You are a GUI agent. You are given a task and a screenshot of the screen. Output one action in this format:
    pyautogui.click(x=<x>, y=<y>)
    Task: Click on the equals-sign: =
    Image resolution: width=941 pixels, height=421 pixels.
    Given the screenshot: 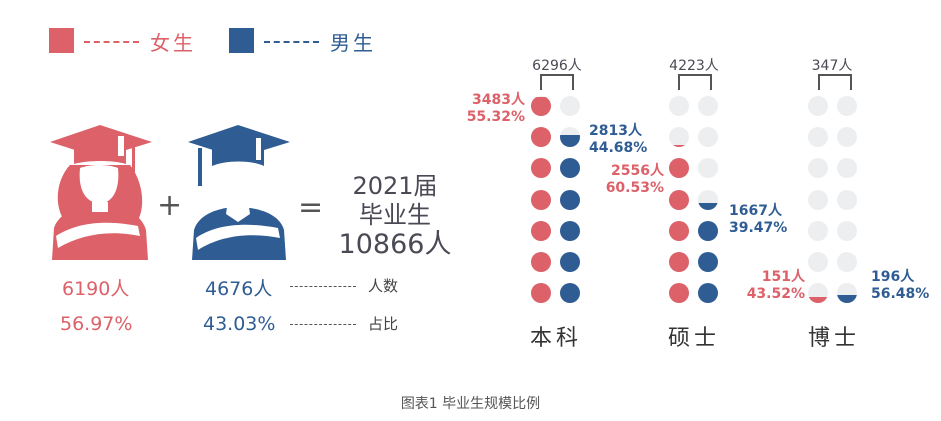 What is the action you would take?
    pyautogui.click(x=311, y=207)
    